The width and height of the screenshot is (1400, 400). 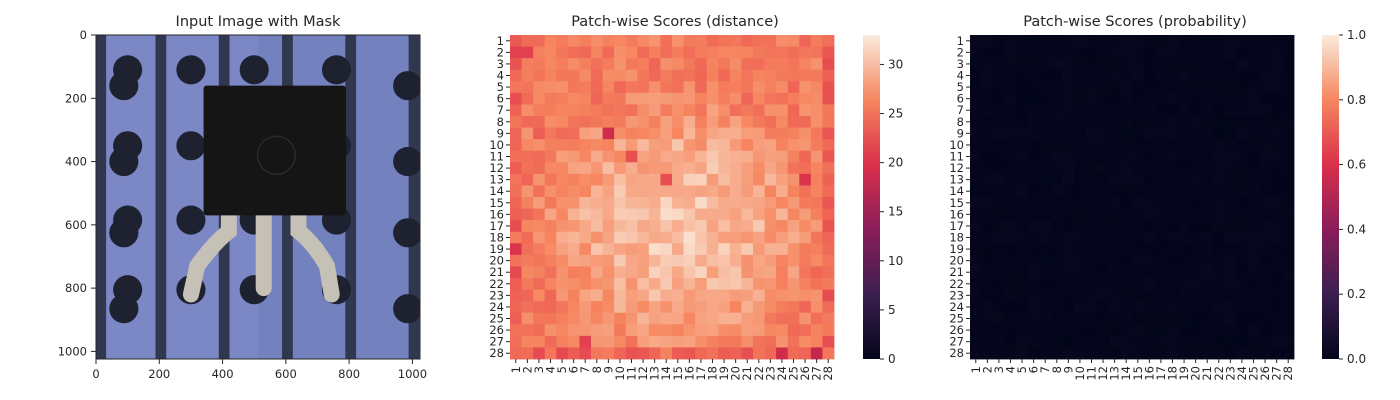 What do you see at coordinates (259, 370) in the screenshot?
I see `input-image-x-axis: 0 200 400 600 800 1000` at bounding box center [259, 370].